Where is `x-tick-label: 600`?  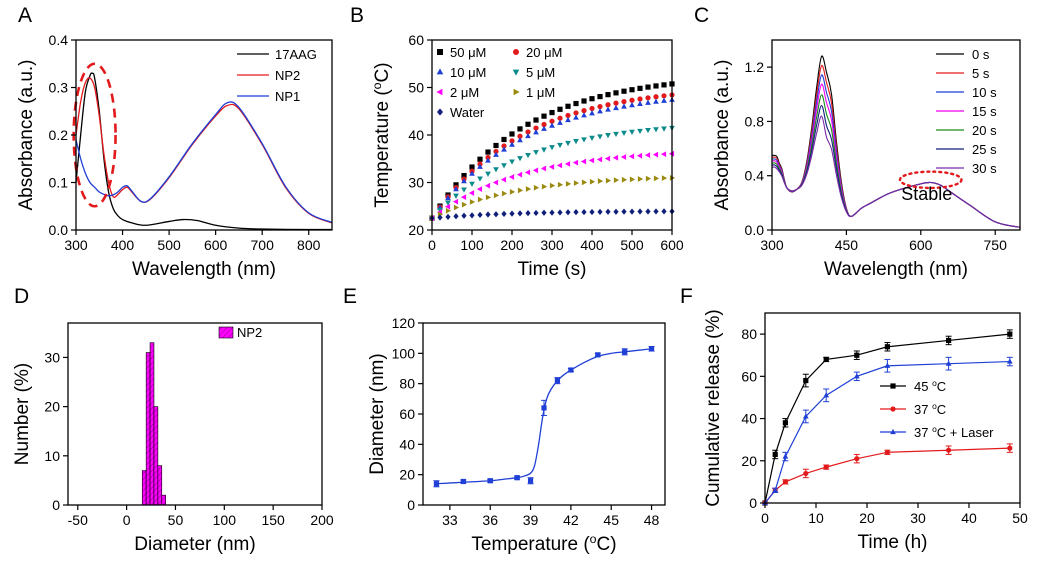
x-tick-label: 600 is located at coordinates (672, 245).